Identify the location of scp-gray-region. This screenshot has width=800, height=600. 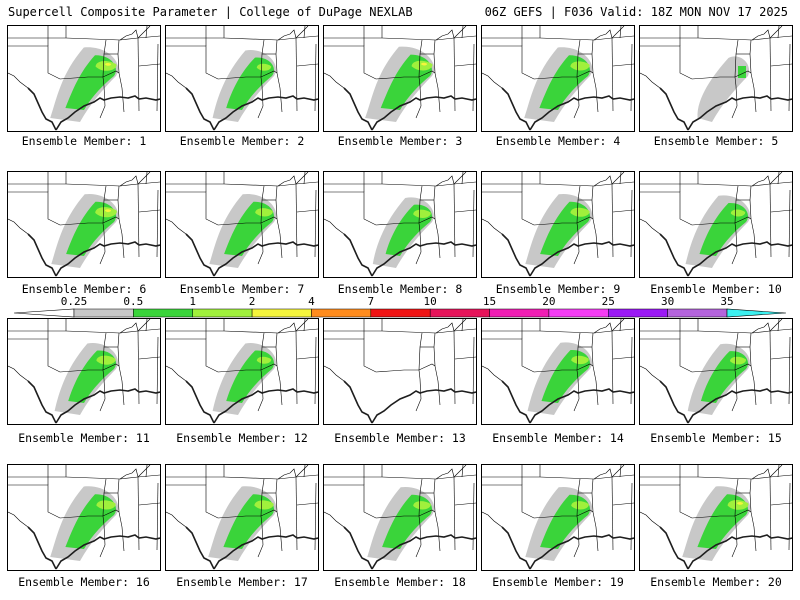
(723, 89).